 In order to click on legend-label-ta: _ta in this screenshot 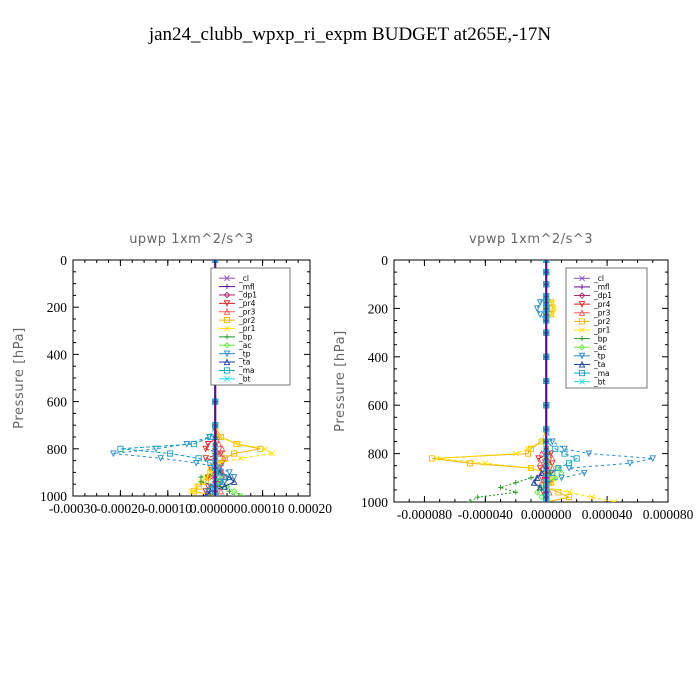, I will do `click(599, 364)`.